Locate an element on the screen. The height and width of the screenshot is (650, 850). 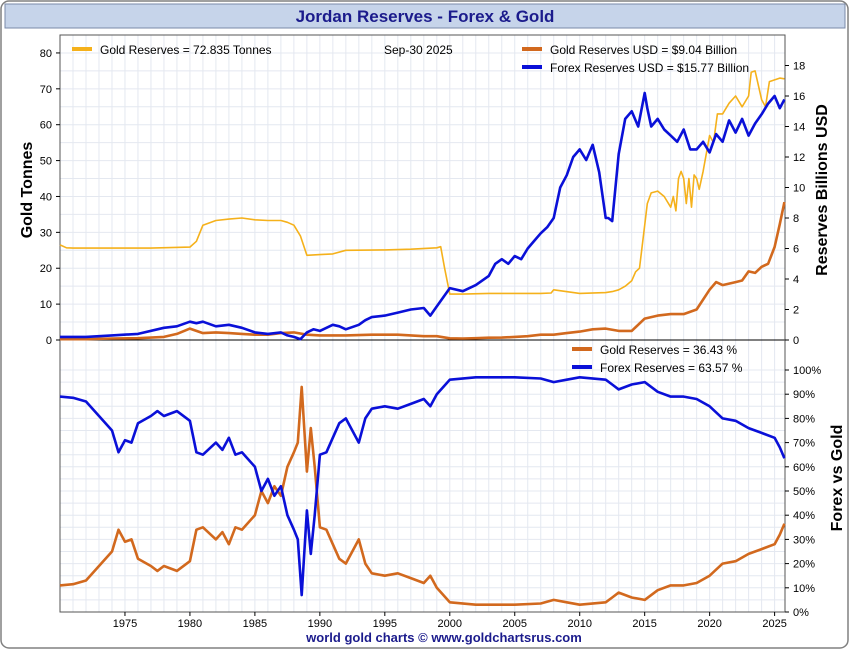
percent-tick-label: 50% is located at coordinates (804, 492).